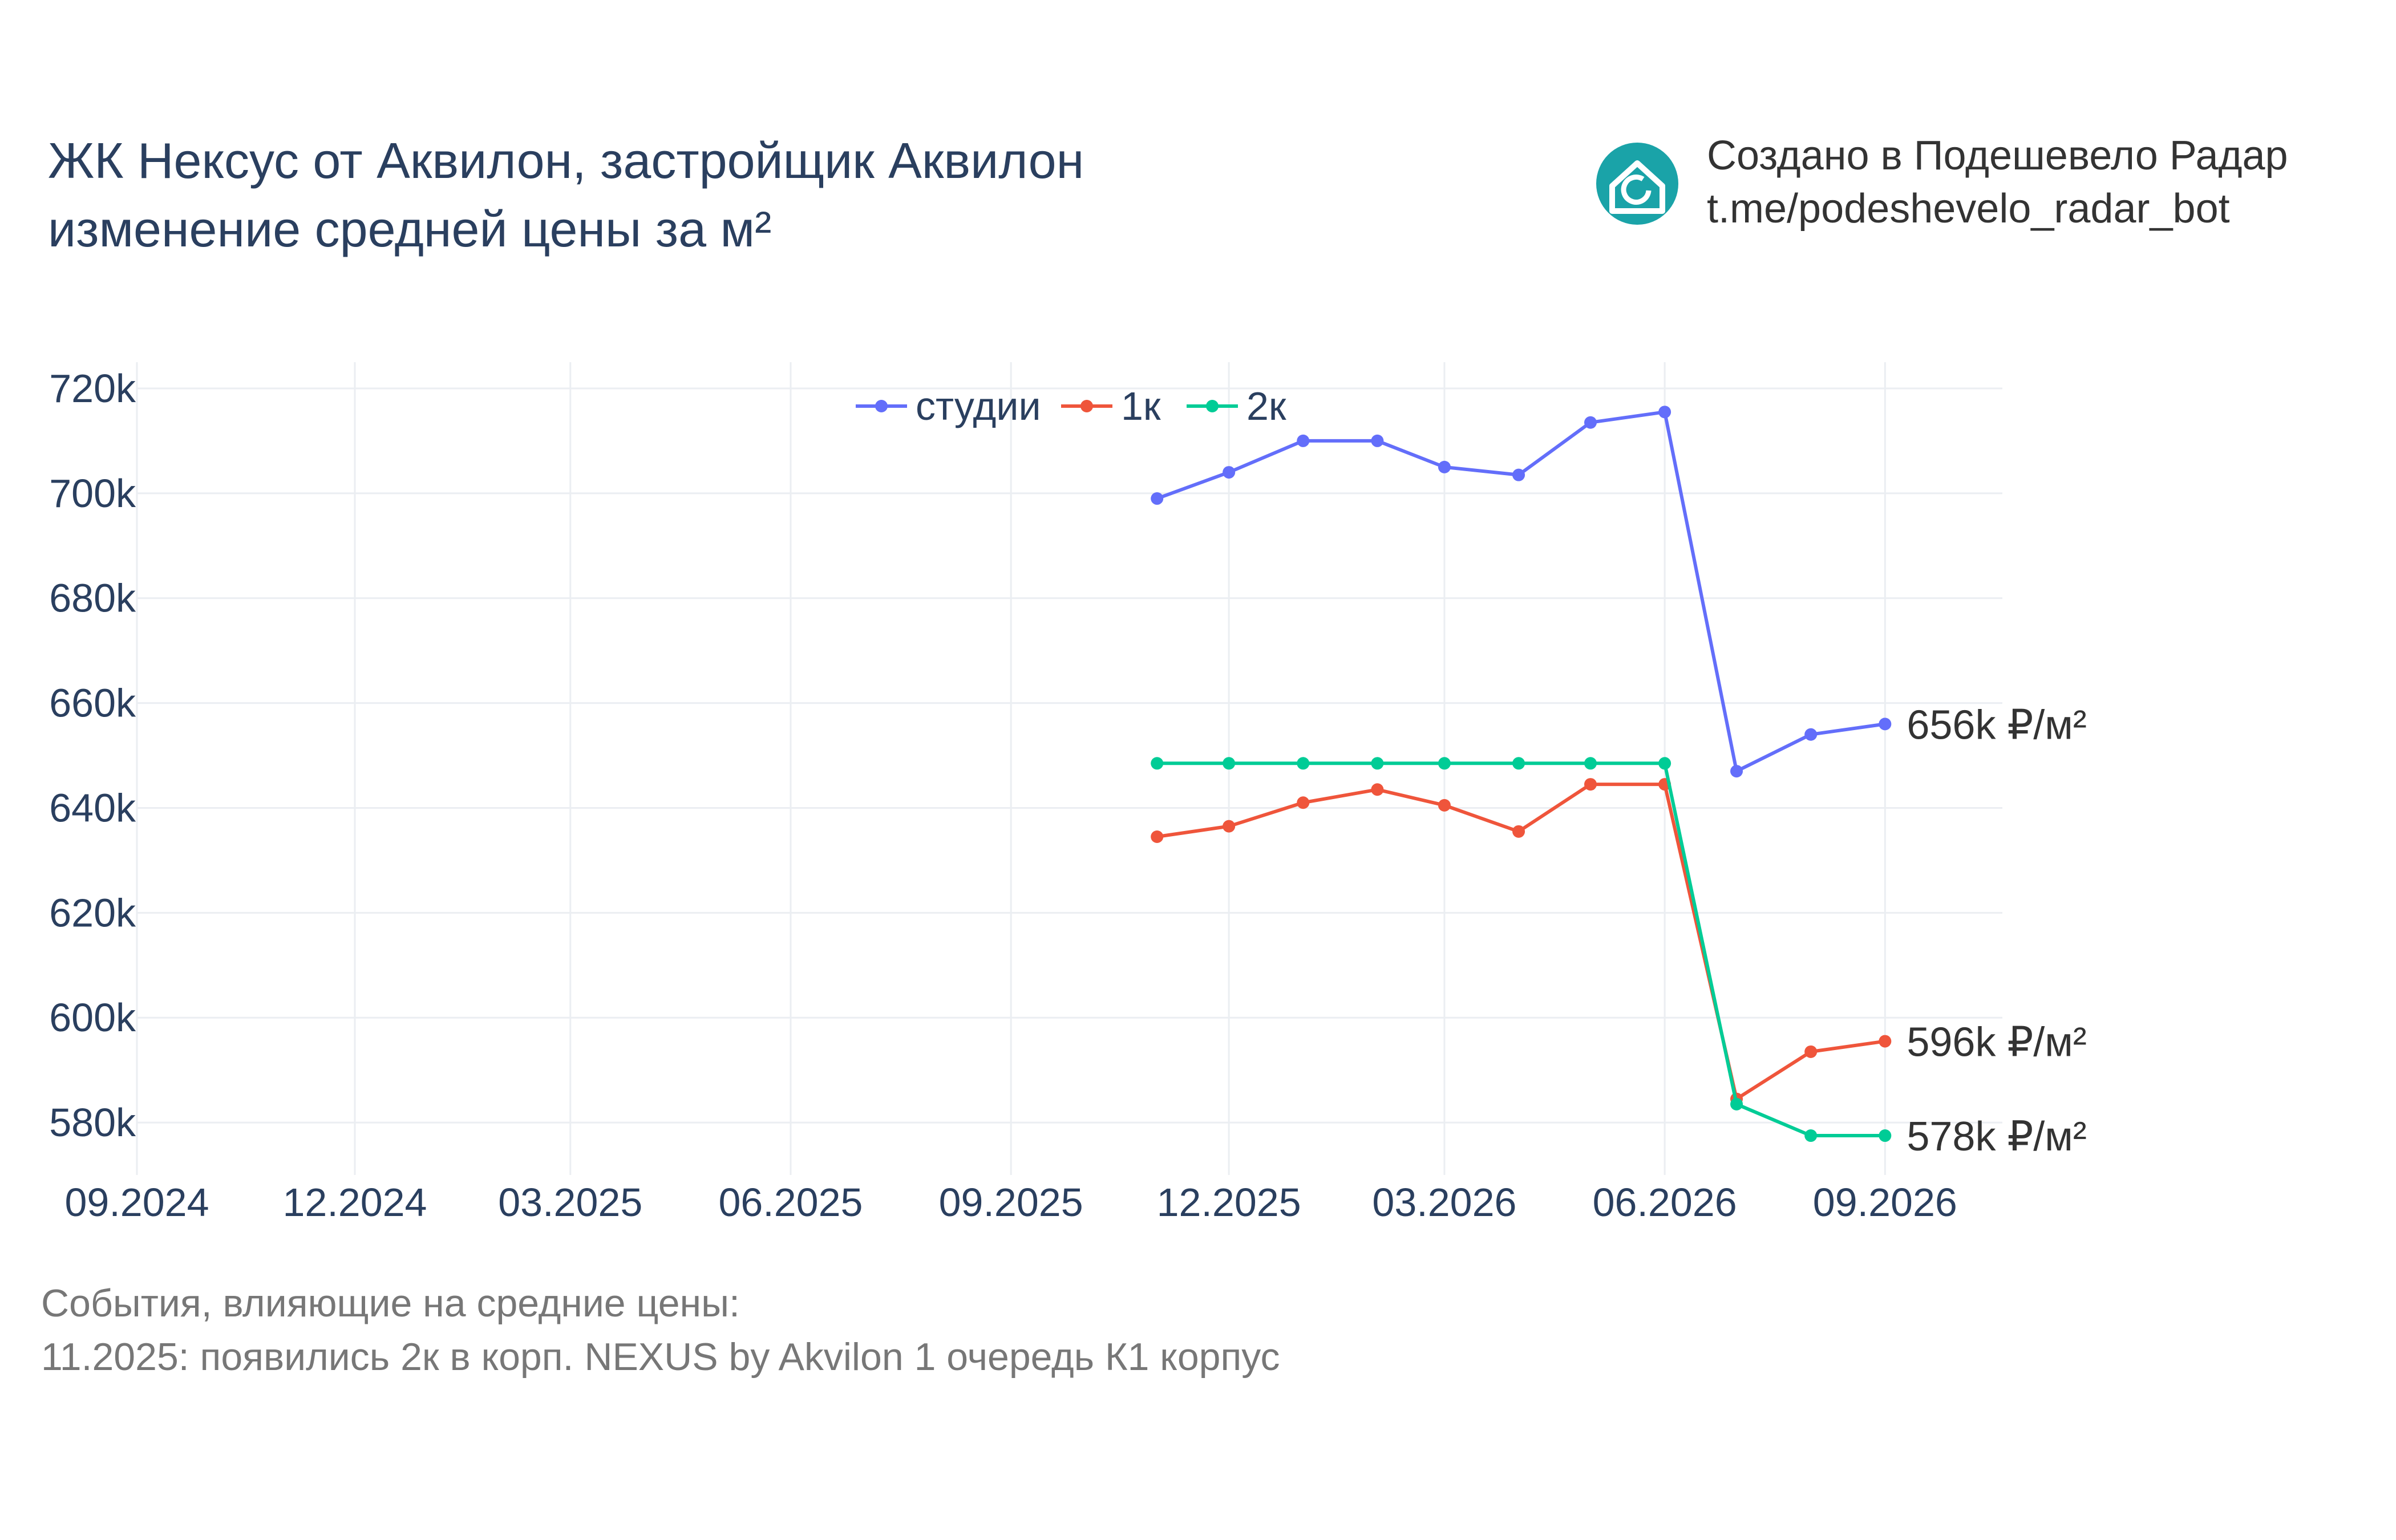  What do you see at coordinates (92, 598) in the screenshot?
I see `y-tick-label: 680k` at bounding box center [92, 598].